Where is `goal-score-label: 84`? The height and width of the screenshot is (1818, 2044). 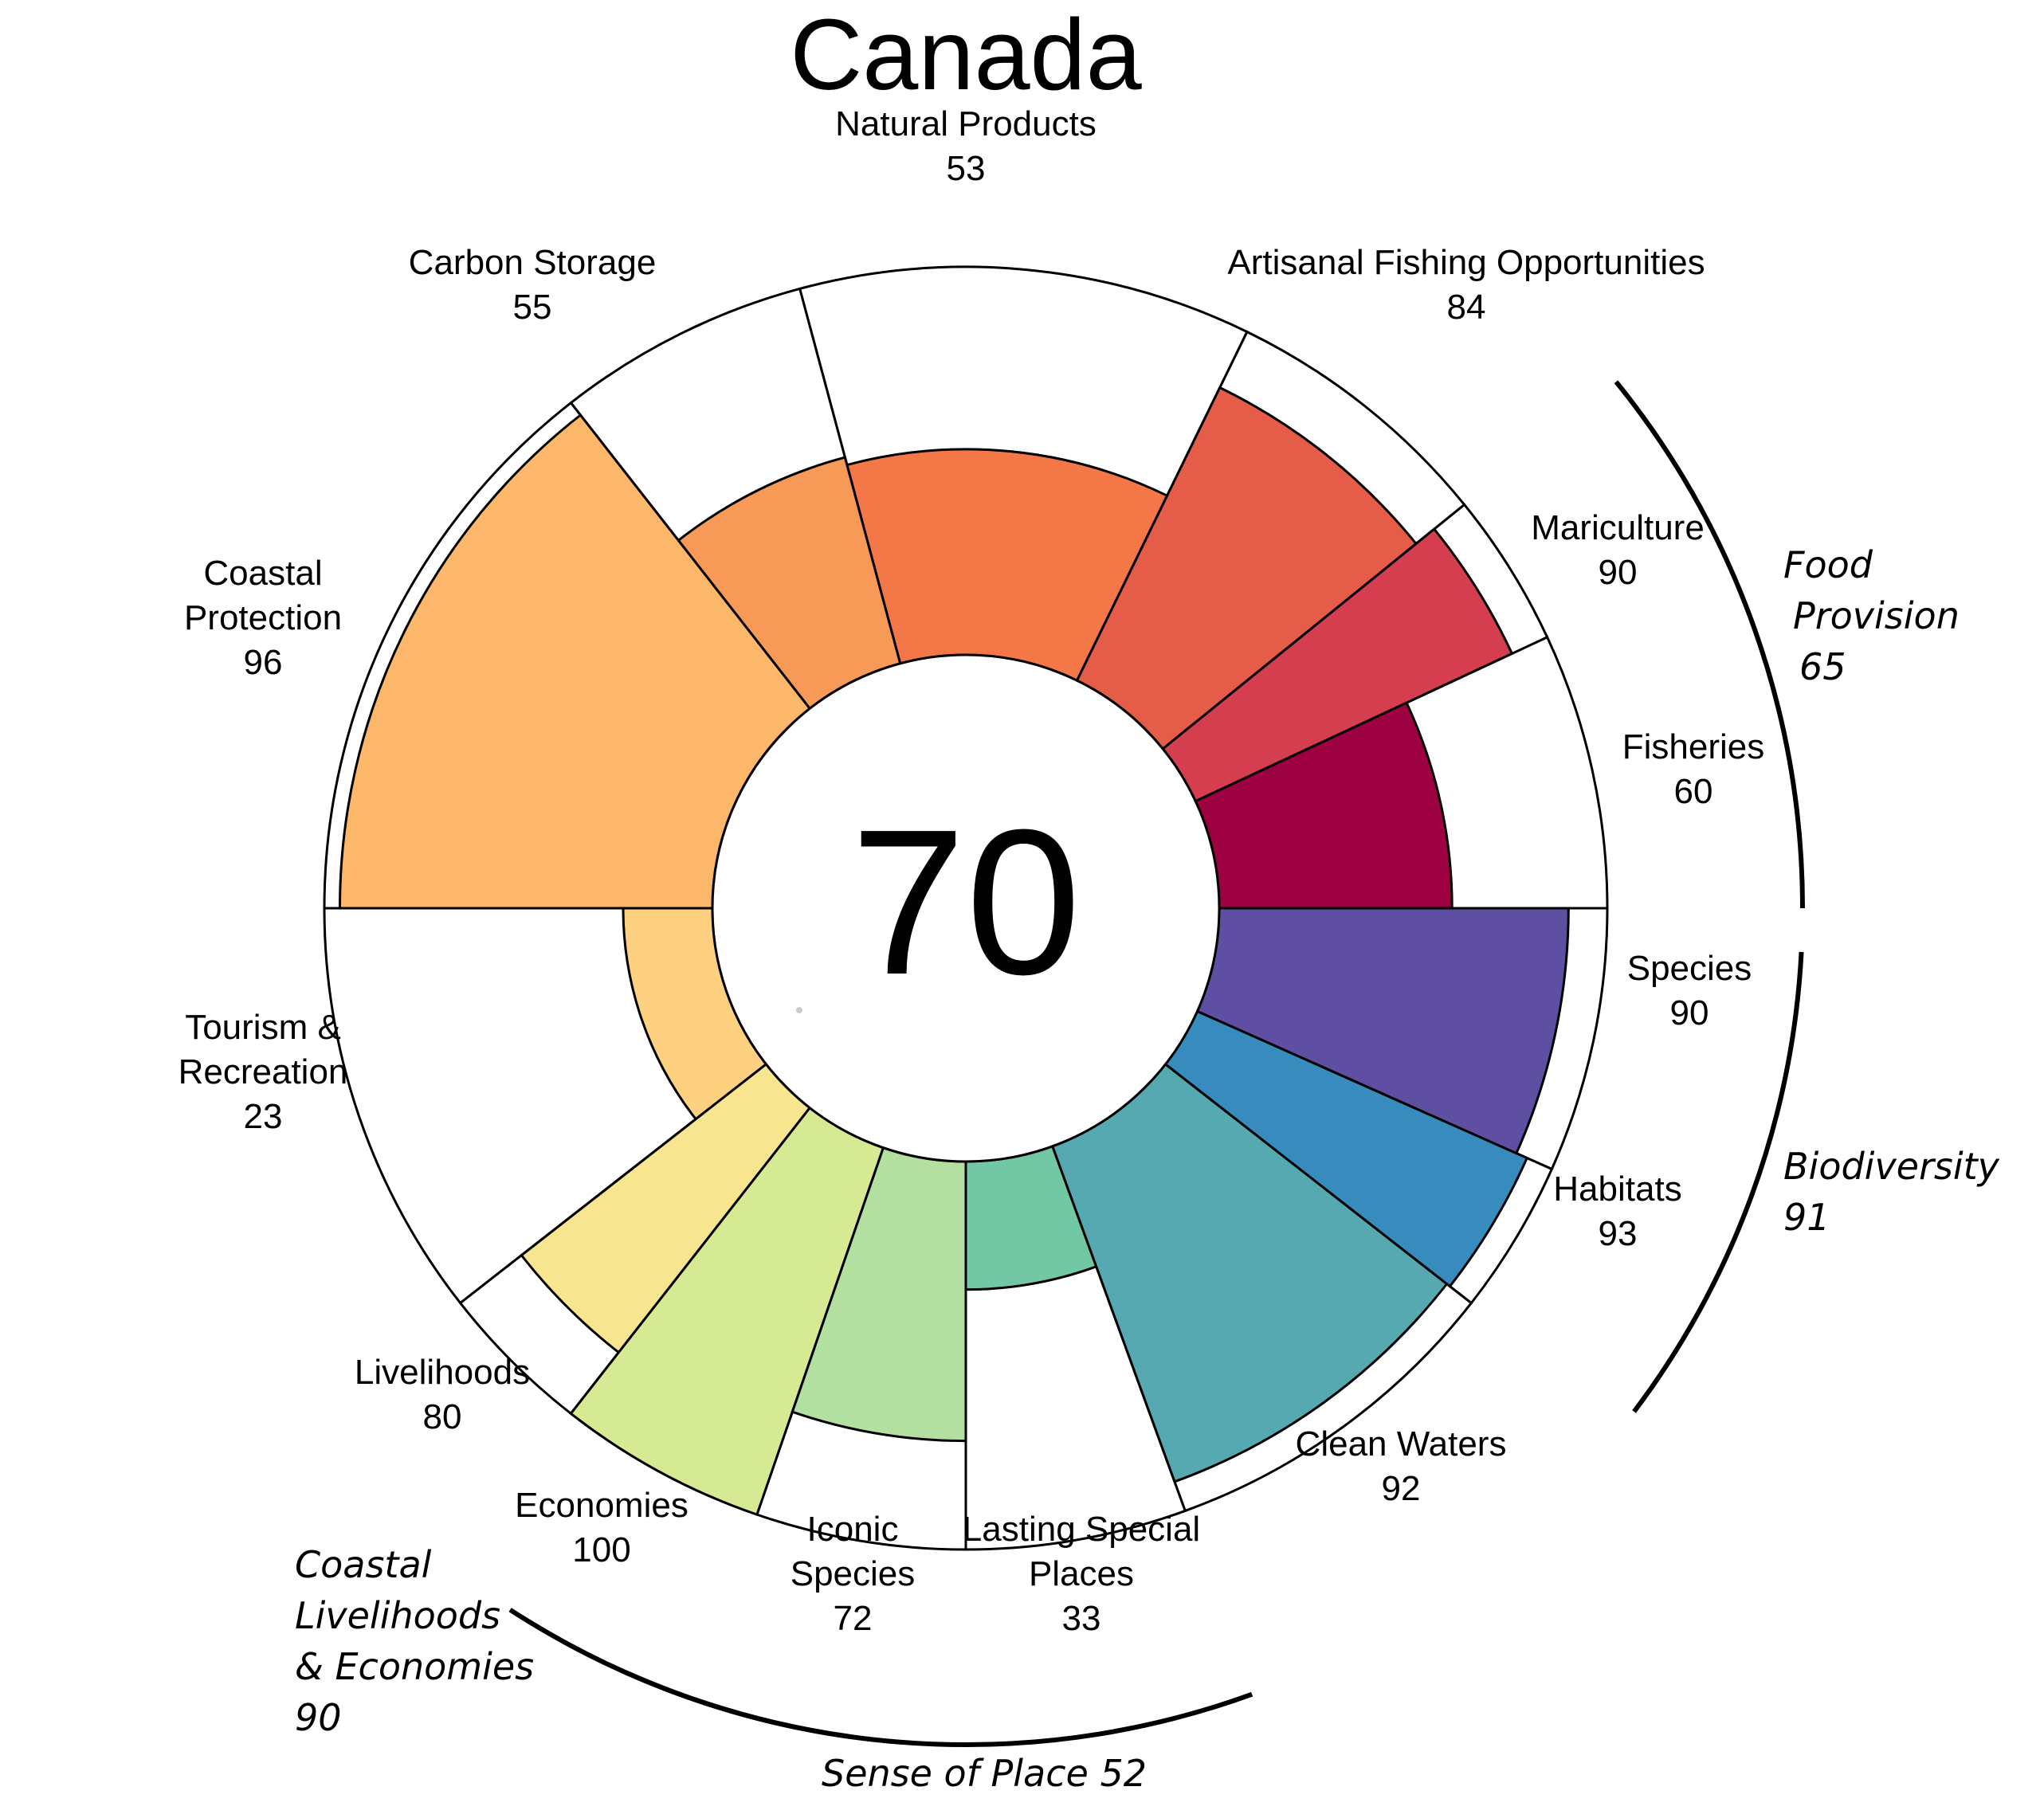 goal-score-label: 84 is located at coordinates (1467, 307).